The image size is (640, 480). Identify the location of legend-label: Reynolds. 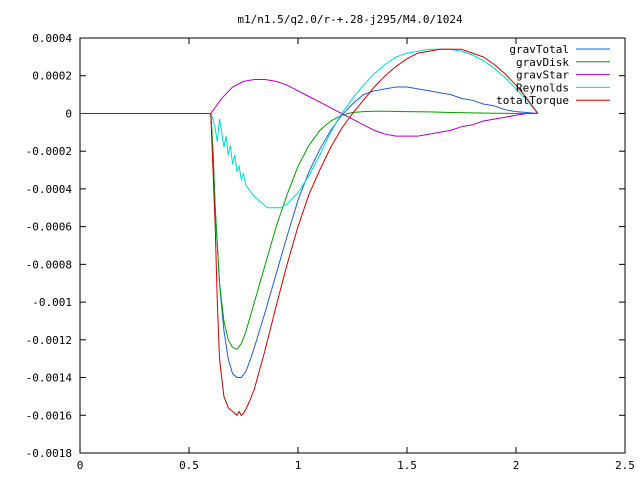
(542, 87).